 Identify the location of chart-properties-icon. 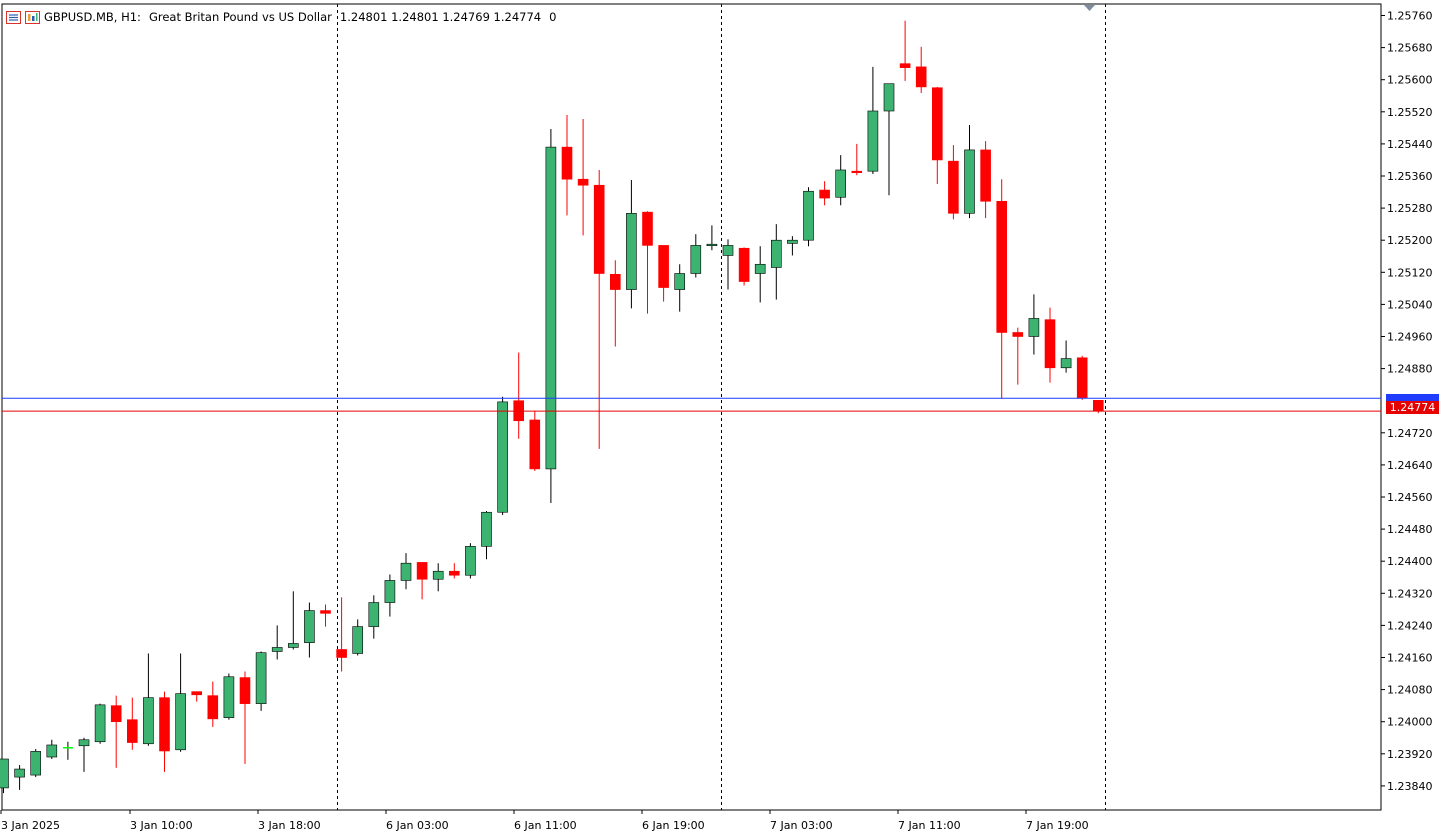
(32, 17).